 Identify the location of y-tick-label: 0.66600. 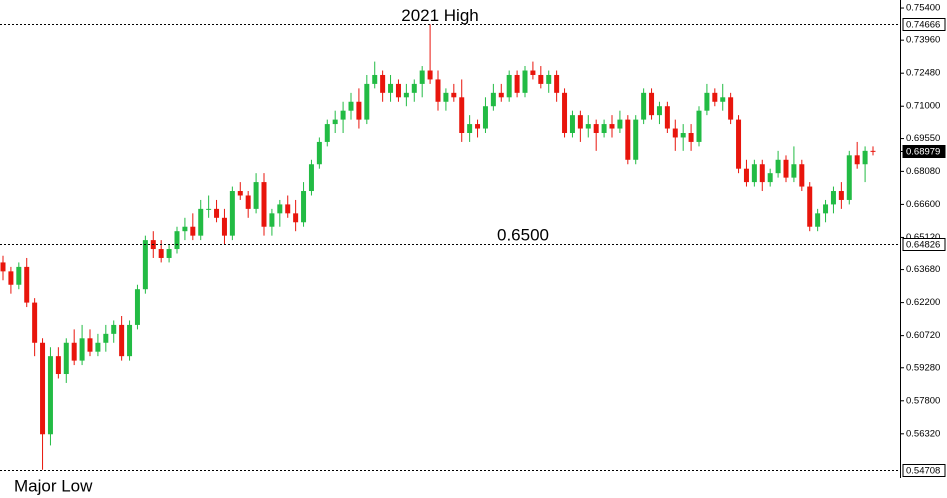
(923, 204).